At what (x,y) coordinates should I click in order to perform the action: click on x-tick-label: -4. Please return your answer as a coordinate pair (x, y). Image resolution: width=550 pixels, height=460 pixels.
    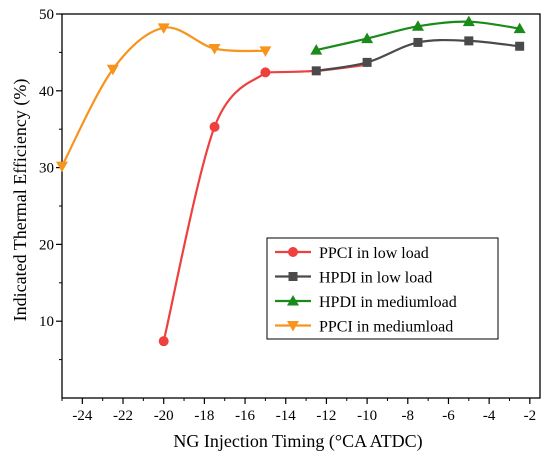
    Looking at the image, I should click on (489, 416).